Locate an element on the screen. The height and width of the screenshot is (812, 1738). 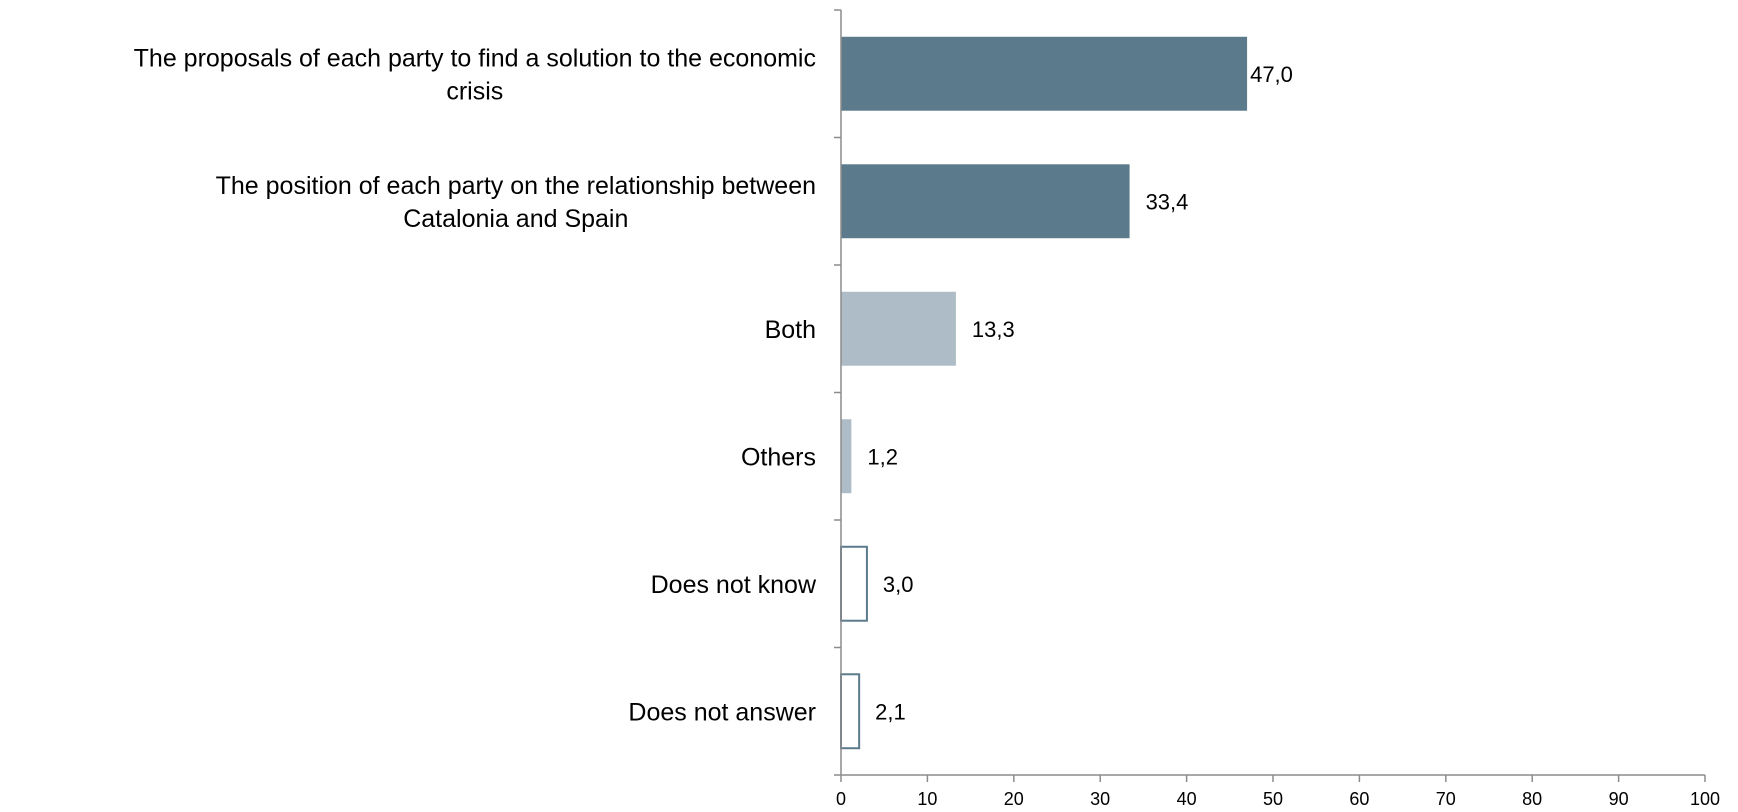
x-tick-labels-group: 0 10 20 30 40 50 60 70 80 90 100 is located at coordinates (1278, 799).